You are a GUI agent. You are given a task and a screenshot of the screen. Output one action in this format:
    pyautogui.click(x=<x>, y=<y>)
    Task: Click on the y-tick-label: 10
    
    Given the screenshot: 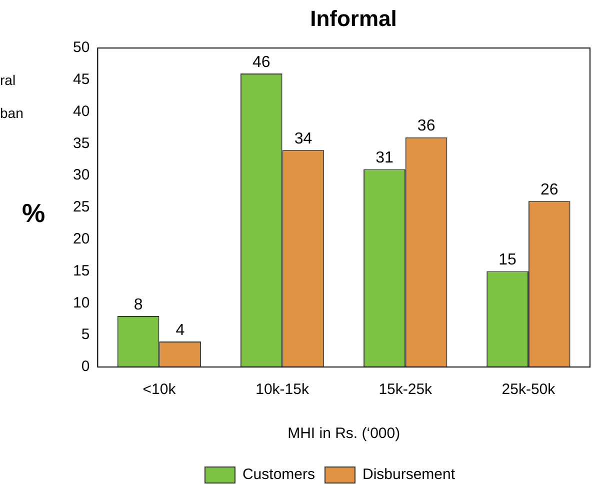 What is the action you would take?
    pyautogui.click(x=81, y=303)
    